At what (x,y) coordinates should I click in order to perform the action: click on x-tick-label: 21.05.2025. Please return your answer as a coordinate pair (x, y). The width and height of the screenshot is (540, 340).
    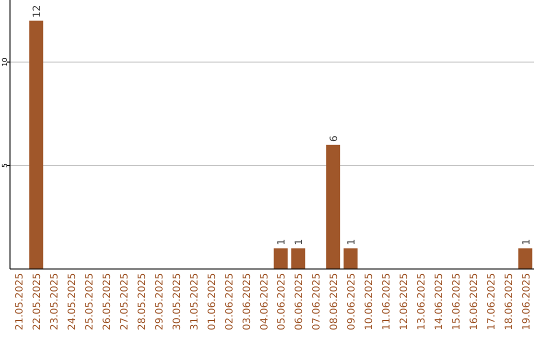
    Looking at the image, I should click on (20, 301).